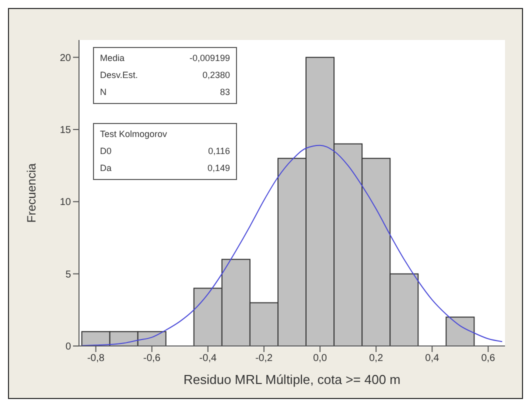  What do you see at coordinates (219, 151) in the screenshot?
I see `annotation: 0,116` at bounding box center [219, 151].